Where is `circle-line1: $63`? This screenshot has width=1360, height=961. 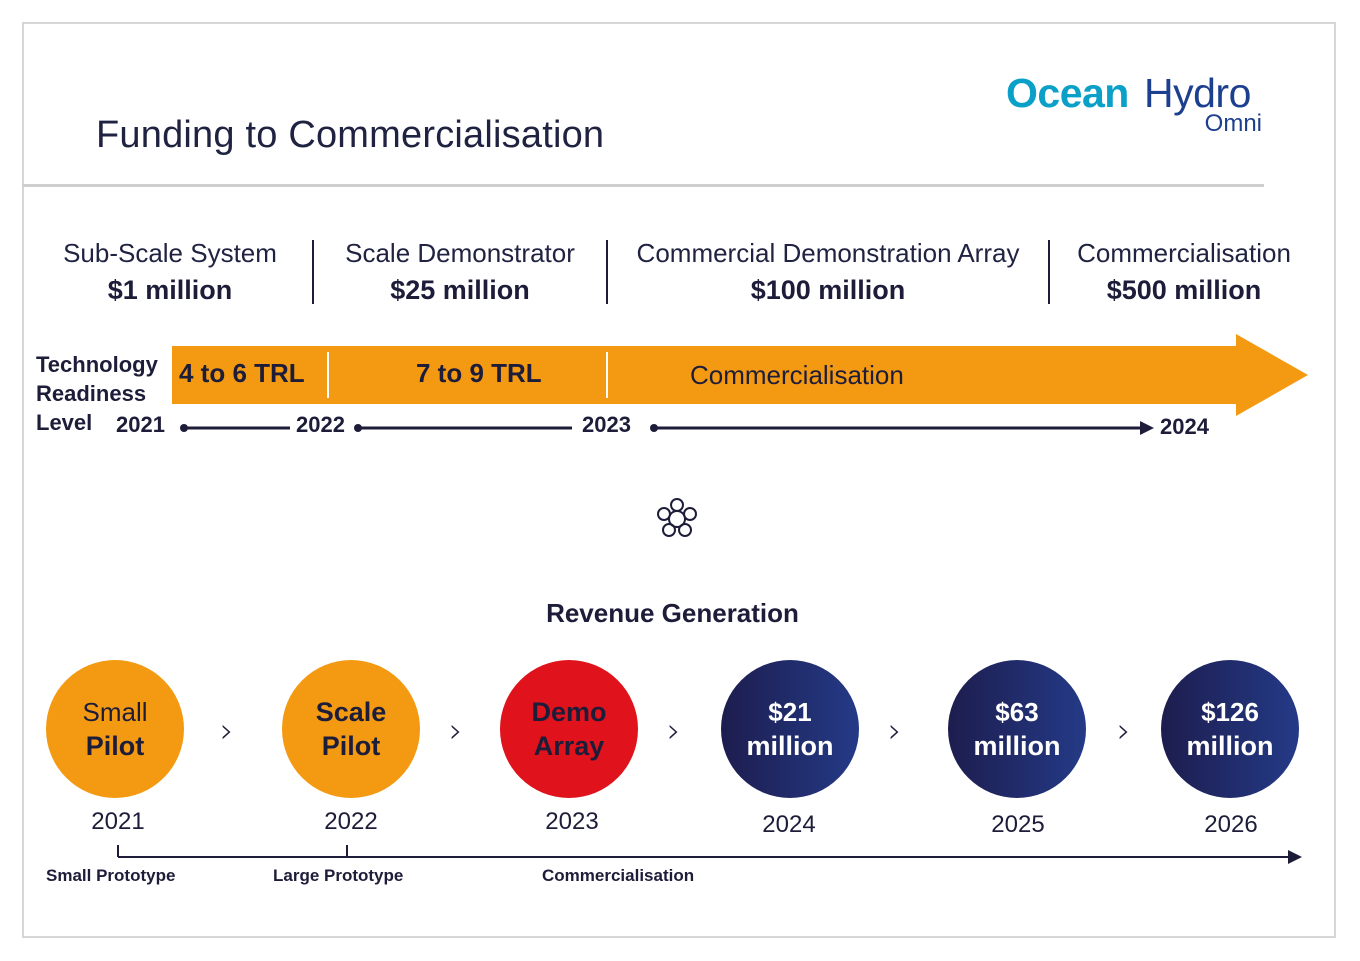 circle-line1: $63 is located at coordinates (1017, 712).